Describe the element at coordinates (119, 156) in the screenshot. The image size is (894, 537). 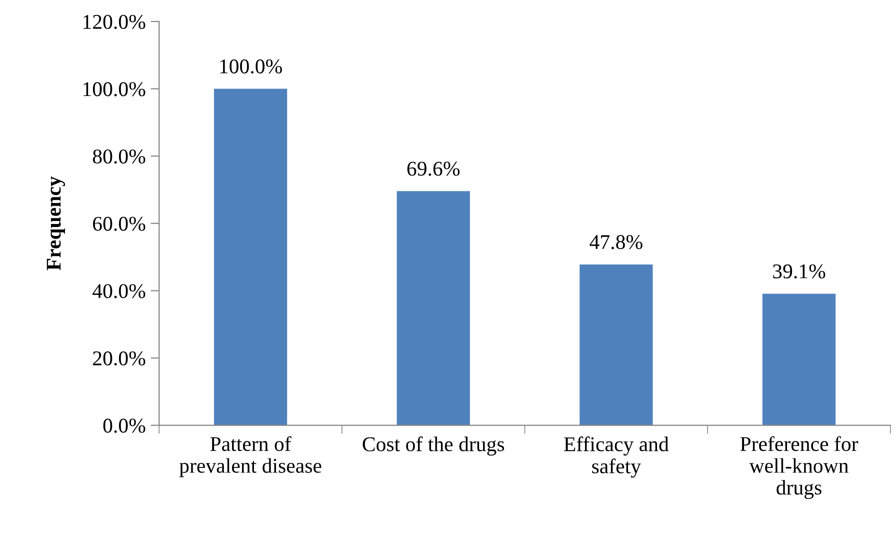
I see `y-tick-label: 80.0%` at that location.